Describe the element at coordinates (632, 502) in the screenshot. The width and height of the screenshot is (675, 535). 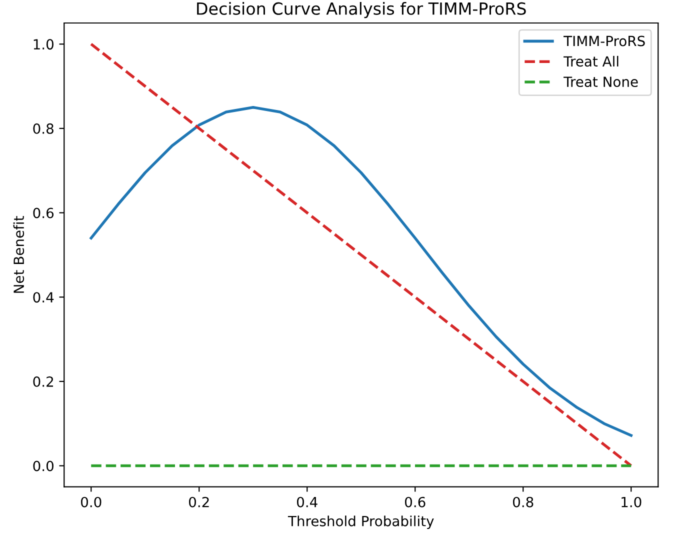
I see `x-tick-label: 1.0` at that location.